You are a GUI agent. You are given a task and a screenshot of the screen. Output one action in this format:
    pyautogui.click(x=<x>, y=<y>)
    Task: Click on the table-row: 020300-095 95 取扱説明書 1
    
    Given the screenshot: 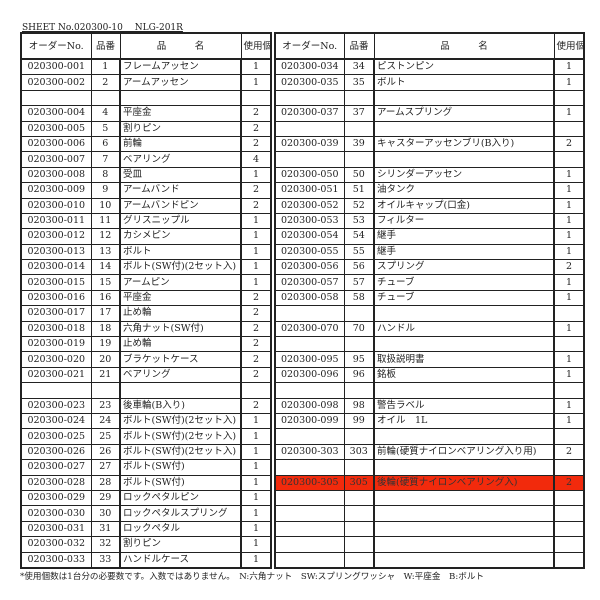 What is the action you would take?
    pyautogui.click(x=429, y=359)
    